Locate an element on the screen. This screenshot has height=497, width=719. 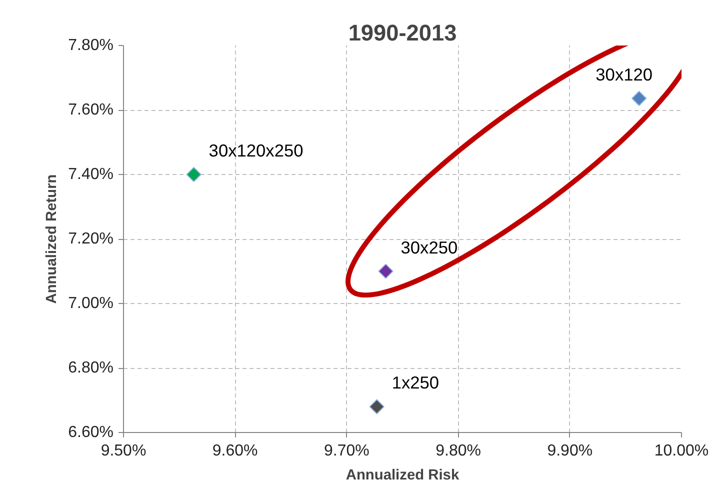
x-axis-title: Annualized Risk is located at coordinates (403, 476).